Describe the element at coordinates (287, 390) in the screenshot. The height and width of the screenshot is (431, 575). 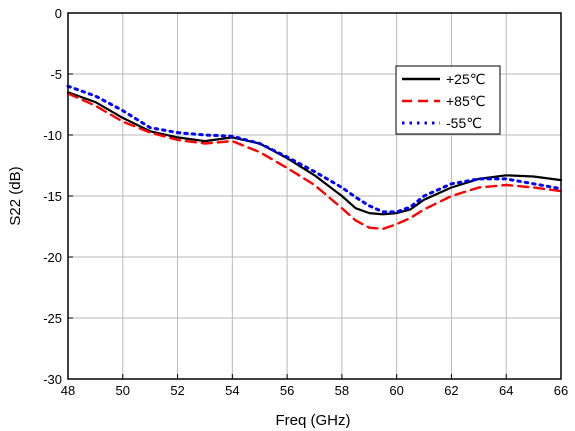
I see `x-tick-label: 56` at that location.